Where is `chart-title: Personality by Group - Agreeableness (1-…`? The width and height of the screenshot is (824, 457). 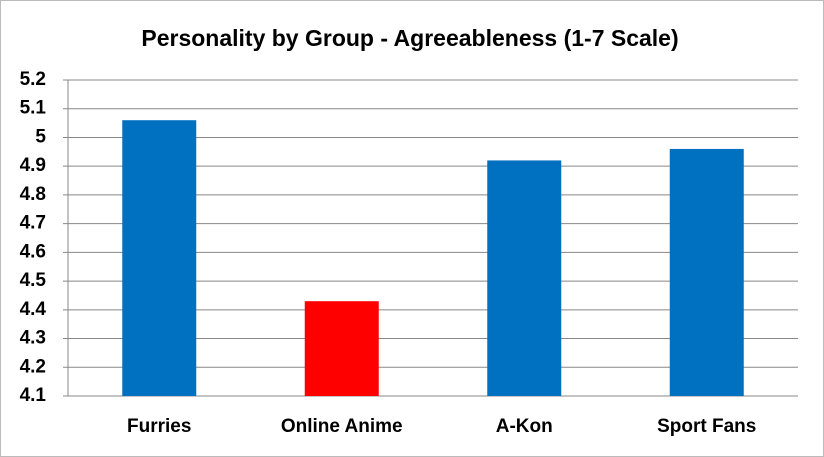
chart-title: Personality by Group - Agreeableness (1-… is located at coordinates (409, 38).